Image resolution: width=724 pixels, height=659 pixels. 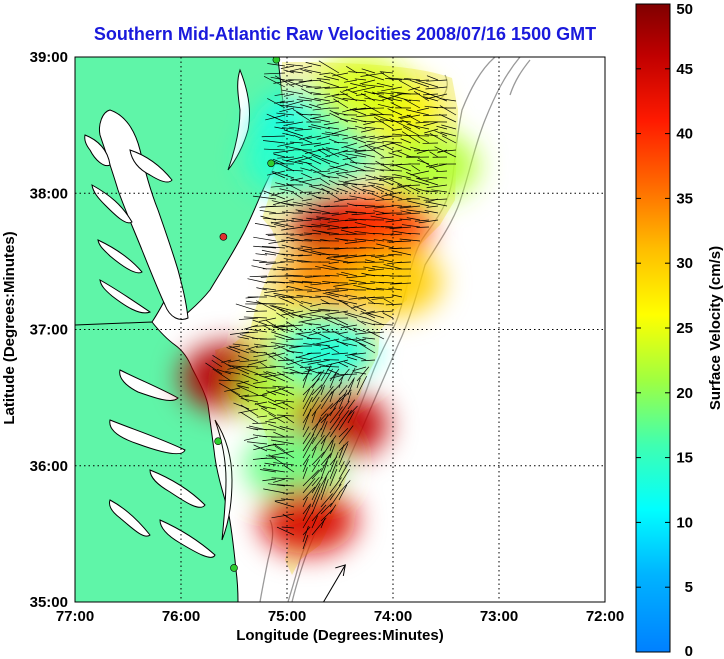 I want to click on x-axis-label: Longitude (Degrees:Minutes), so click(x=340, y=635).